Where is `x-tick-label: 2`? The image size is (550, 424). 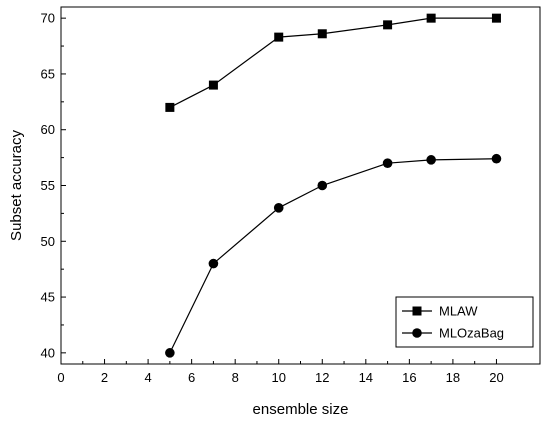 x-tick-label: 2 is located at coordinates (104, 377).